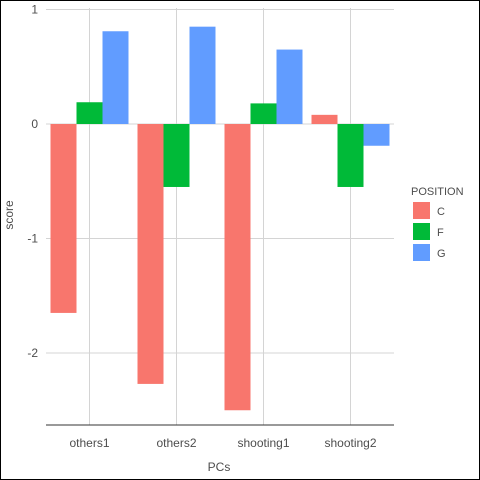 This screenshot has height=480, width=480. Describe the element at coordinates (441, 212) in the screenshot. I see `legend-label-C: C` at that location.